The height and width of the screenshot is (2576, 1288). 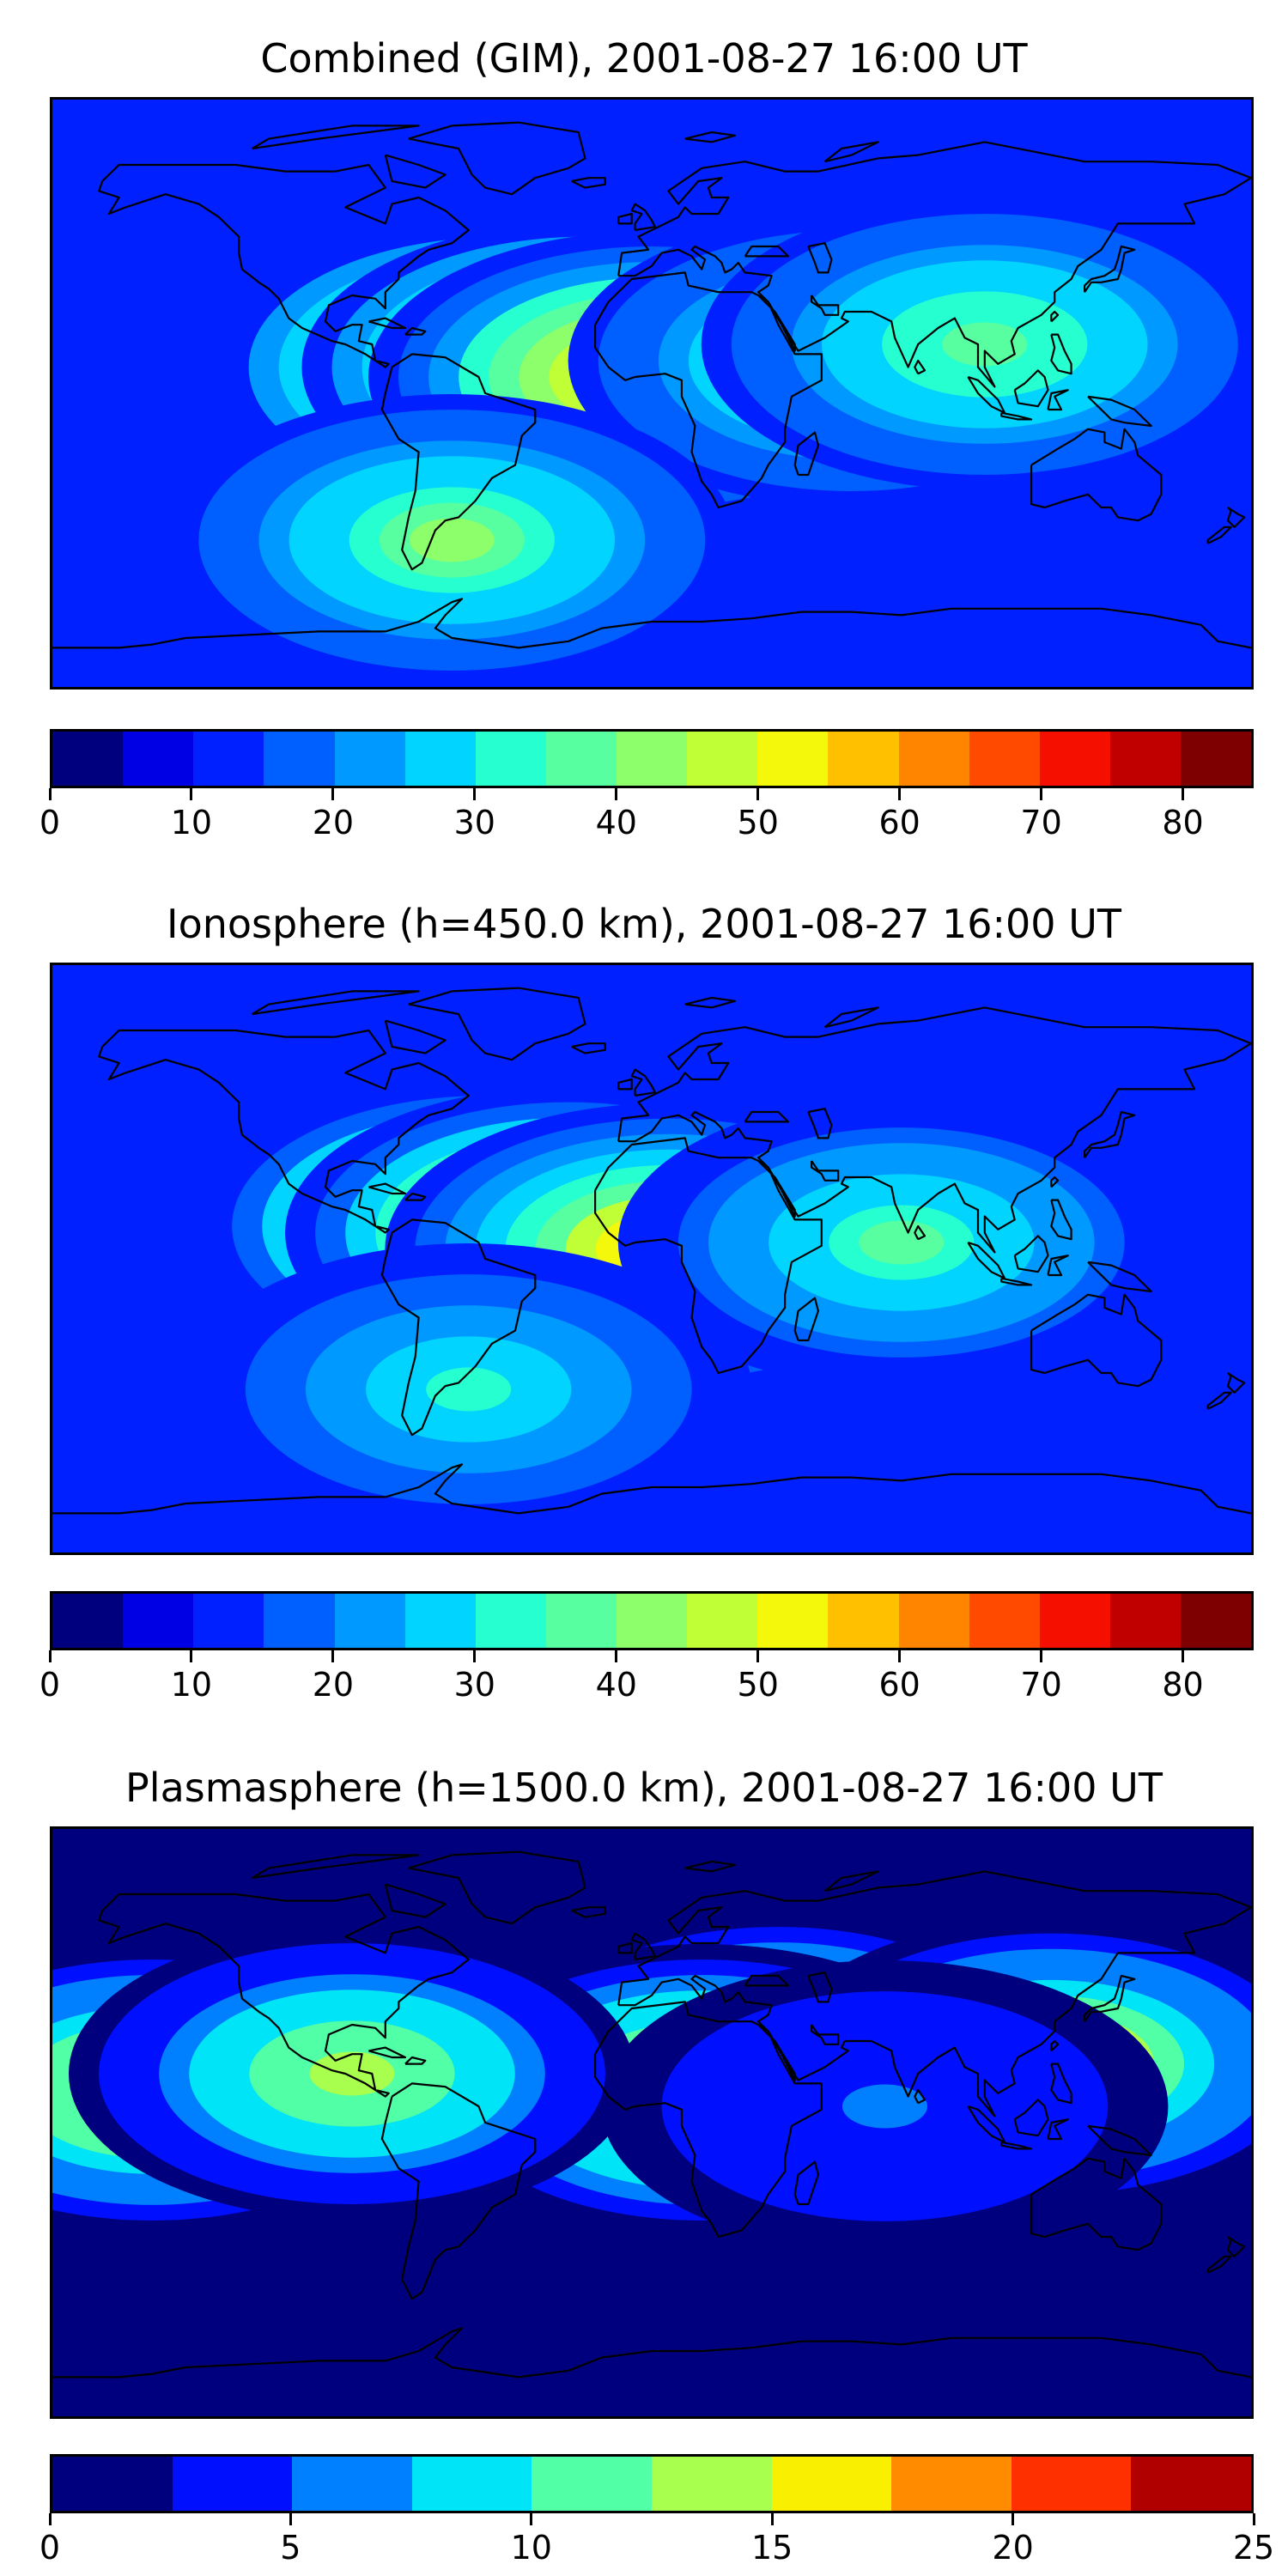 I want to click on coastline-africa, so click(x=708, y=2120).